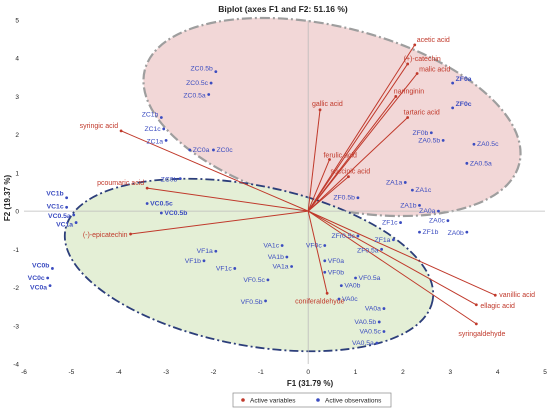  Describe the element at coordinates (434, 70) in the screenshot. I see `variable-label-malic-acid: malic acid` at that location.